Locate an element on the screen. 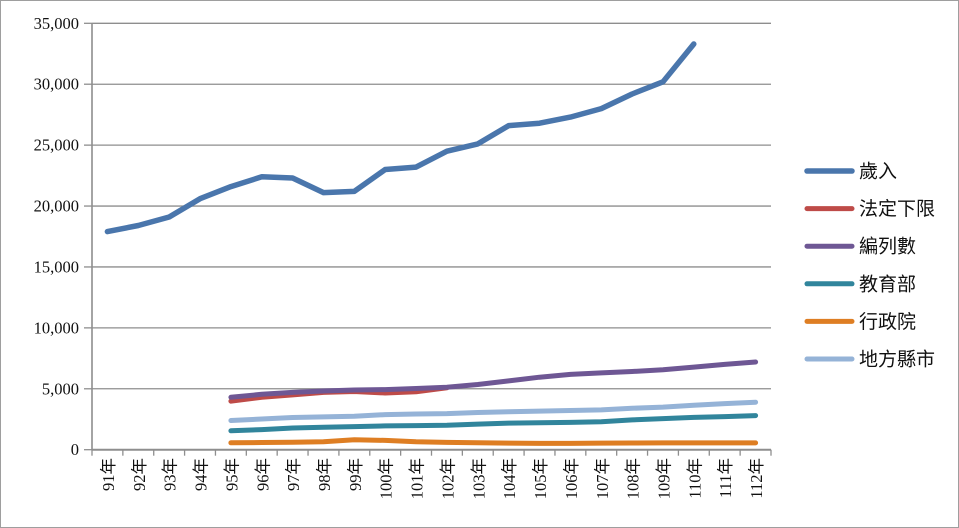 The height and width of the screenshot is (528, 959). x-axis-label: 108年 is located at coordinates (633, 478).